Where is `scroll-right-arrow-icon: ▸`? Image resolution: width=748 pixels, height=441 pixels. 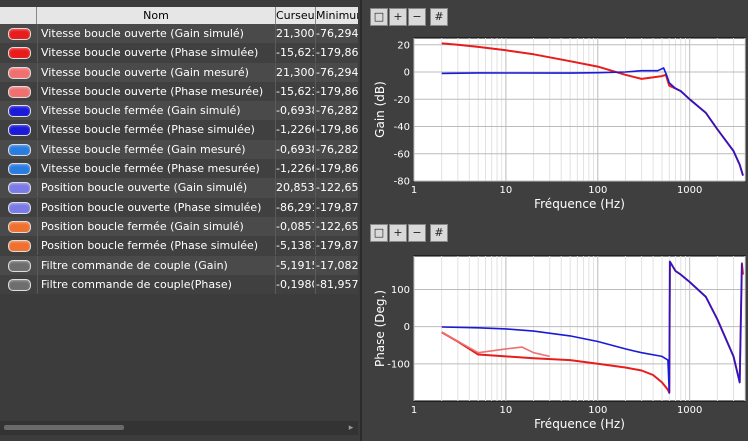
scroll-right-arrow-icon: ▸ is located at coordinates (351, 428).